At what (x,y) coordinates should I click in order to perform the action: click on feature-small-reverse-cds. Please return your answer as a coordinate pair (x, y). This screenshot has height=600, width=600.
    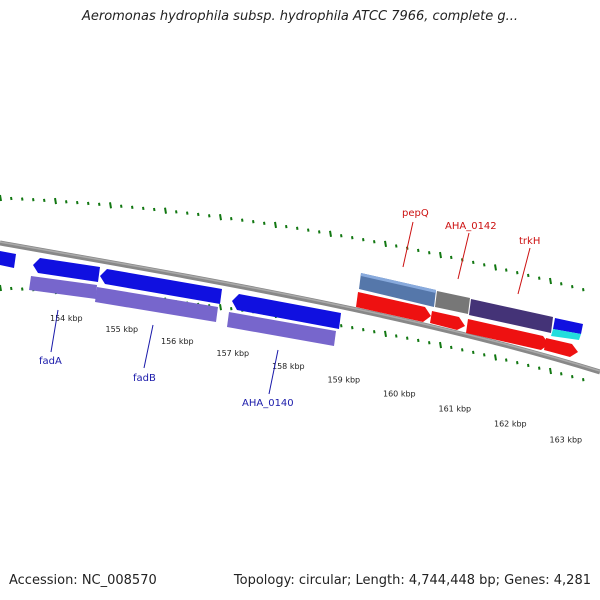
    Looking at the image, I should click on (561, 347).